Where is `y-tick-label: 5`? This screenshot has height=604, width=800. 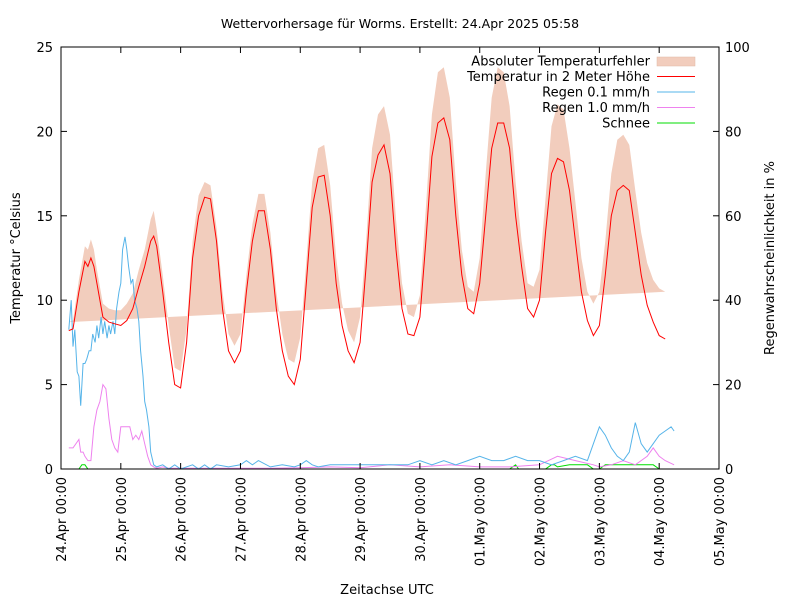
y-tick-label: 5 is located at coordinates (49, 386).